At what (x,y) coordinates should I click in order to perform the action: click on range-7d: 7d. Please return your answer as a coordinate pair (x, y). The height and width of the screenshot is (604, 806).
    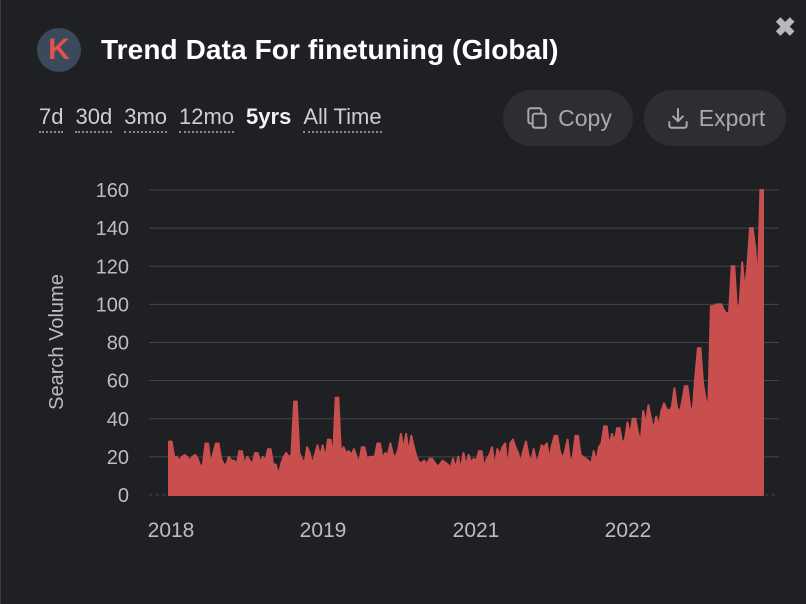
    Looking at the image, I should click on (51, 118).